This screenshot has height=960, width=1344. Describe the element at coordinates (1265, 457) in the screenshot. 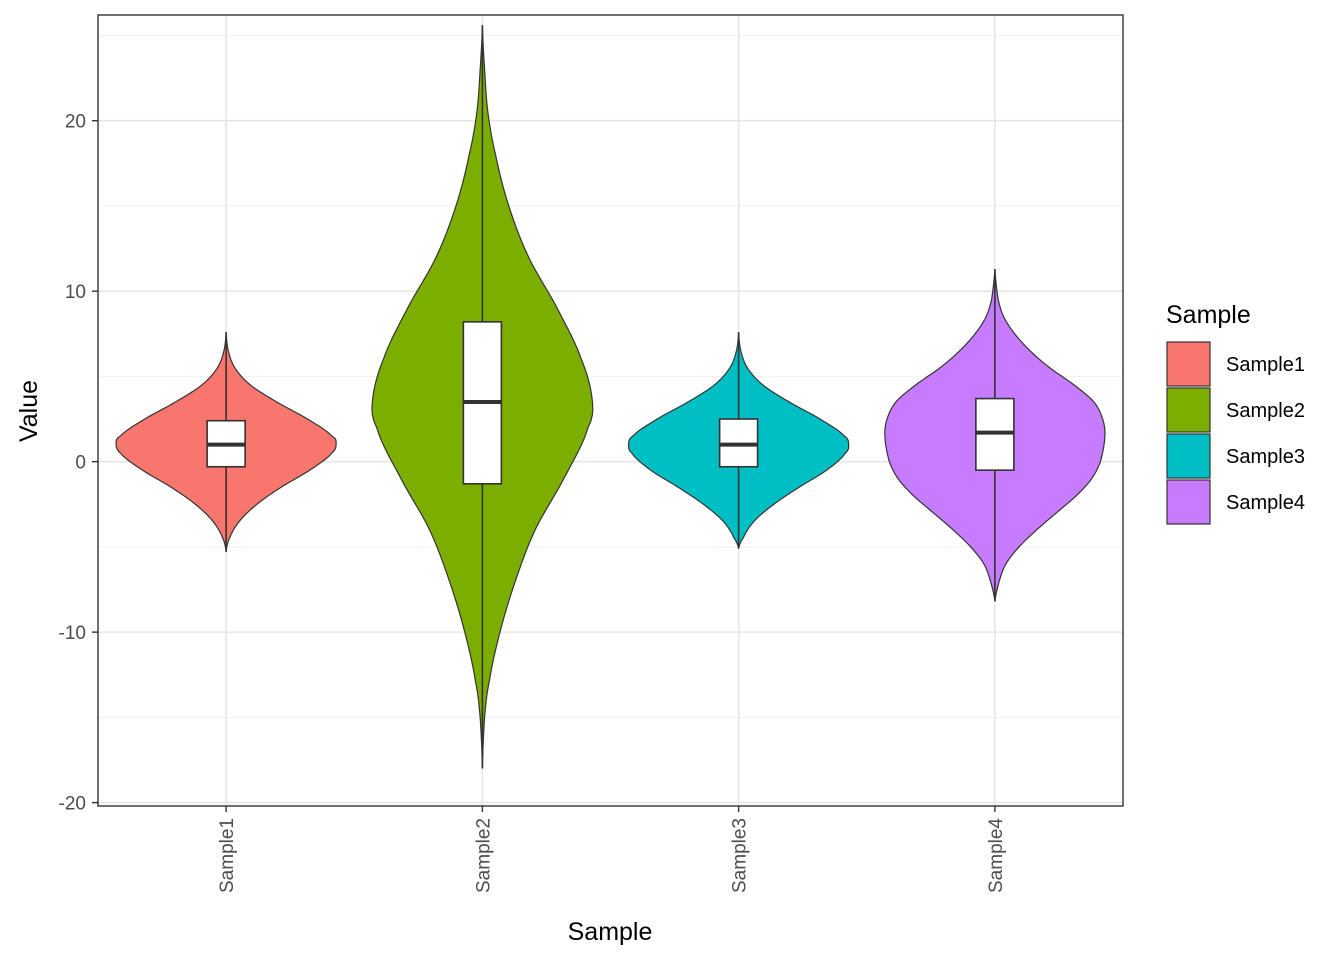

I see `legend-label: Sample3` at that location.